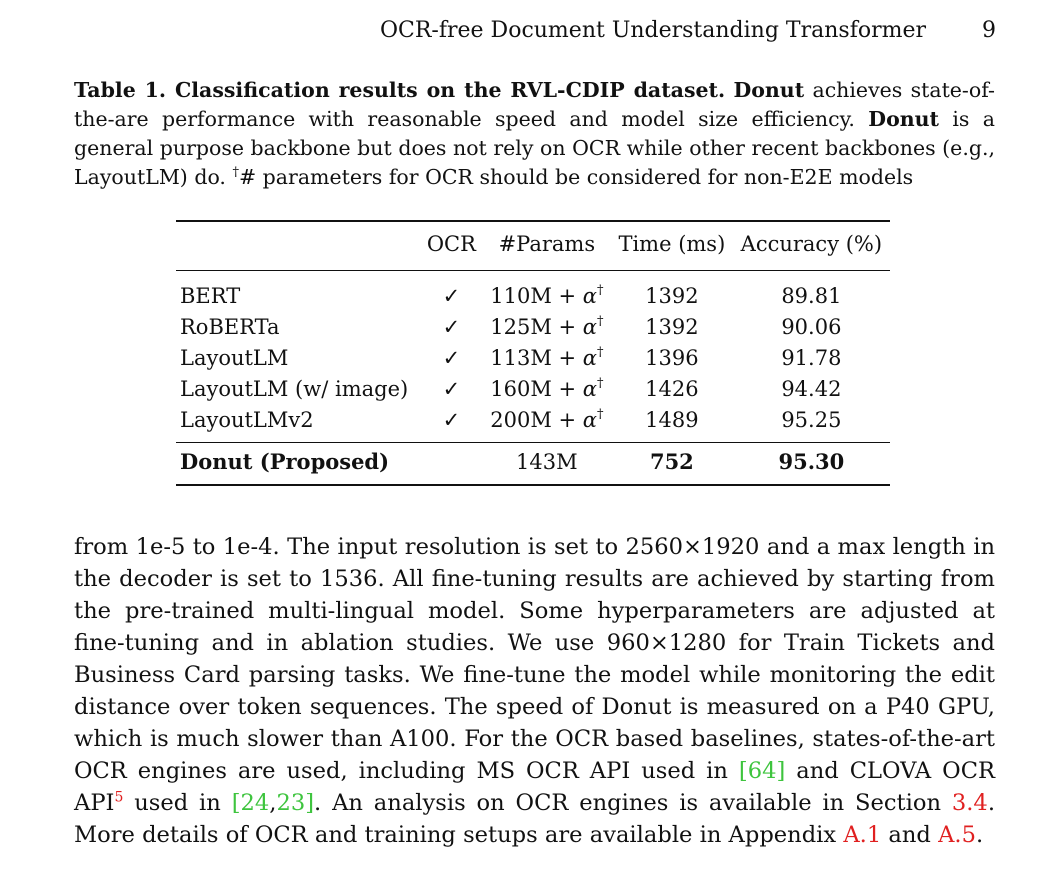 The height and width of the screenshot is (872, 1038). What do you see at coordinates (273, 803) in the screenshot?
I see `citation-comma: ,` at bounding box center [273, 803].